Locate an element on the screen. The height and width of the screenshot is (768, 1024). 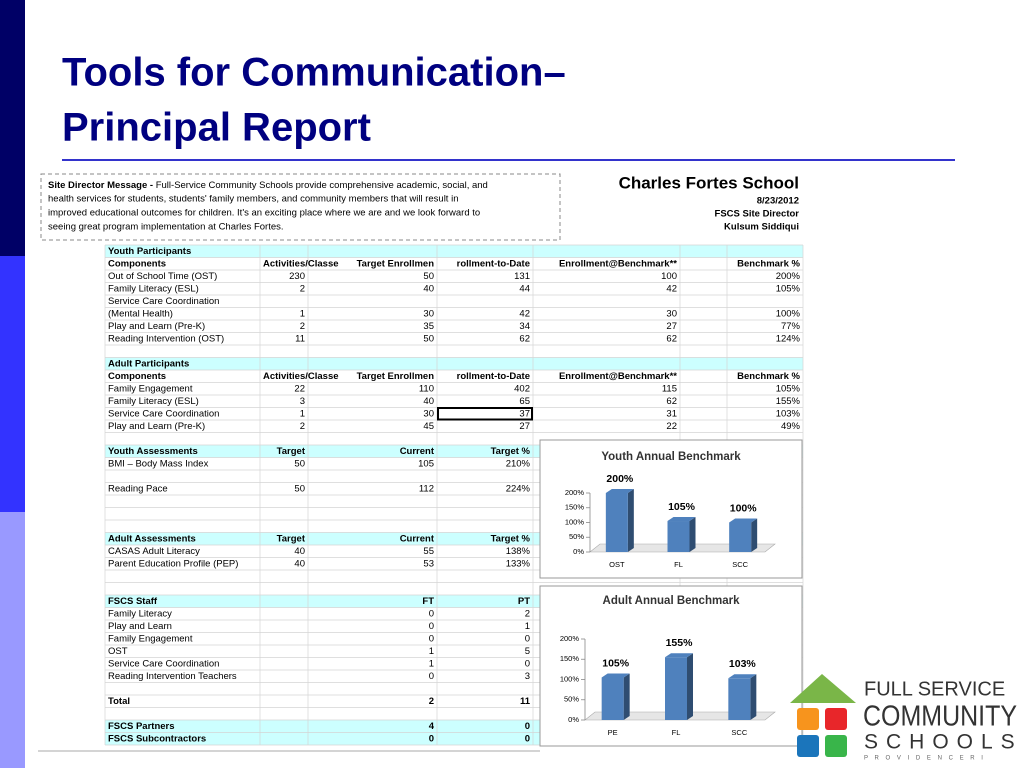
cell-text: BMI – Body Mass Index is located at coordinates (158, 464).